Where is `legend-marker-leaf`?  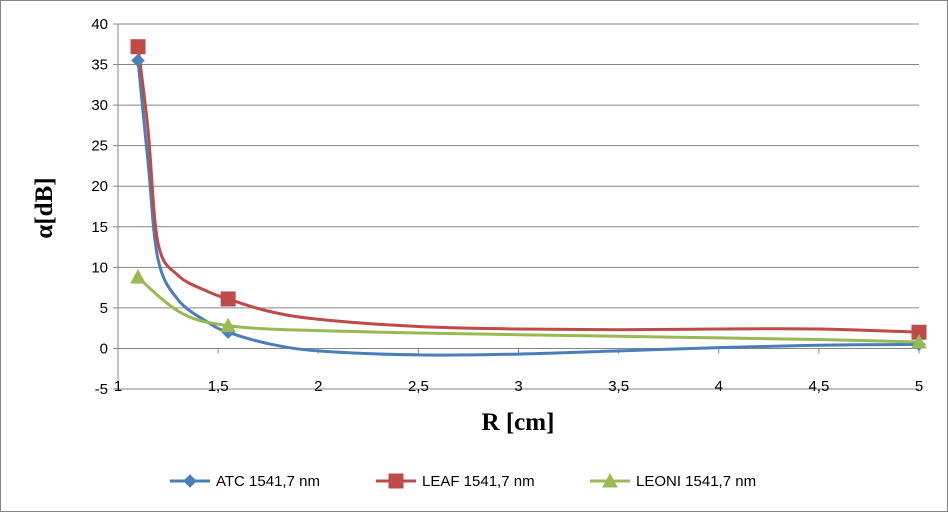
legend-marker-leaf is located at coordinates (396, 481).